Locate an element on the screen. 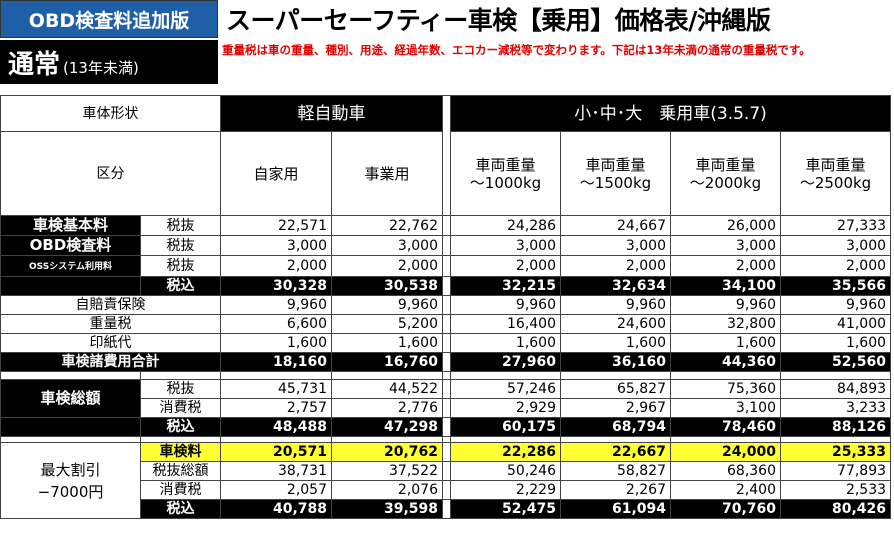 The width and height of the screenshot is (894, 550). d_shohizei-value-4: 2,400 is located at coordinates (725, 490).